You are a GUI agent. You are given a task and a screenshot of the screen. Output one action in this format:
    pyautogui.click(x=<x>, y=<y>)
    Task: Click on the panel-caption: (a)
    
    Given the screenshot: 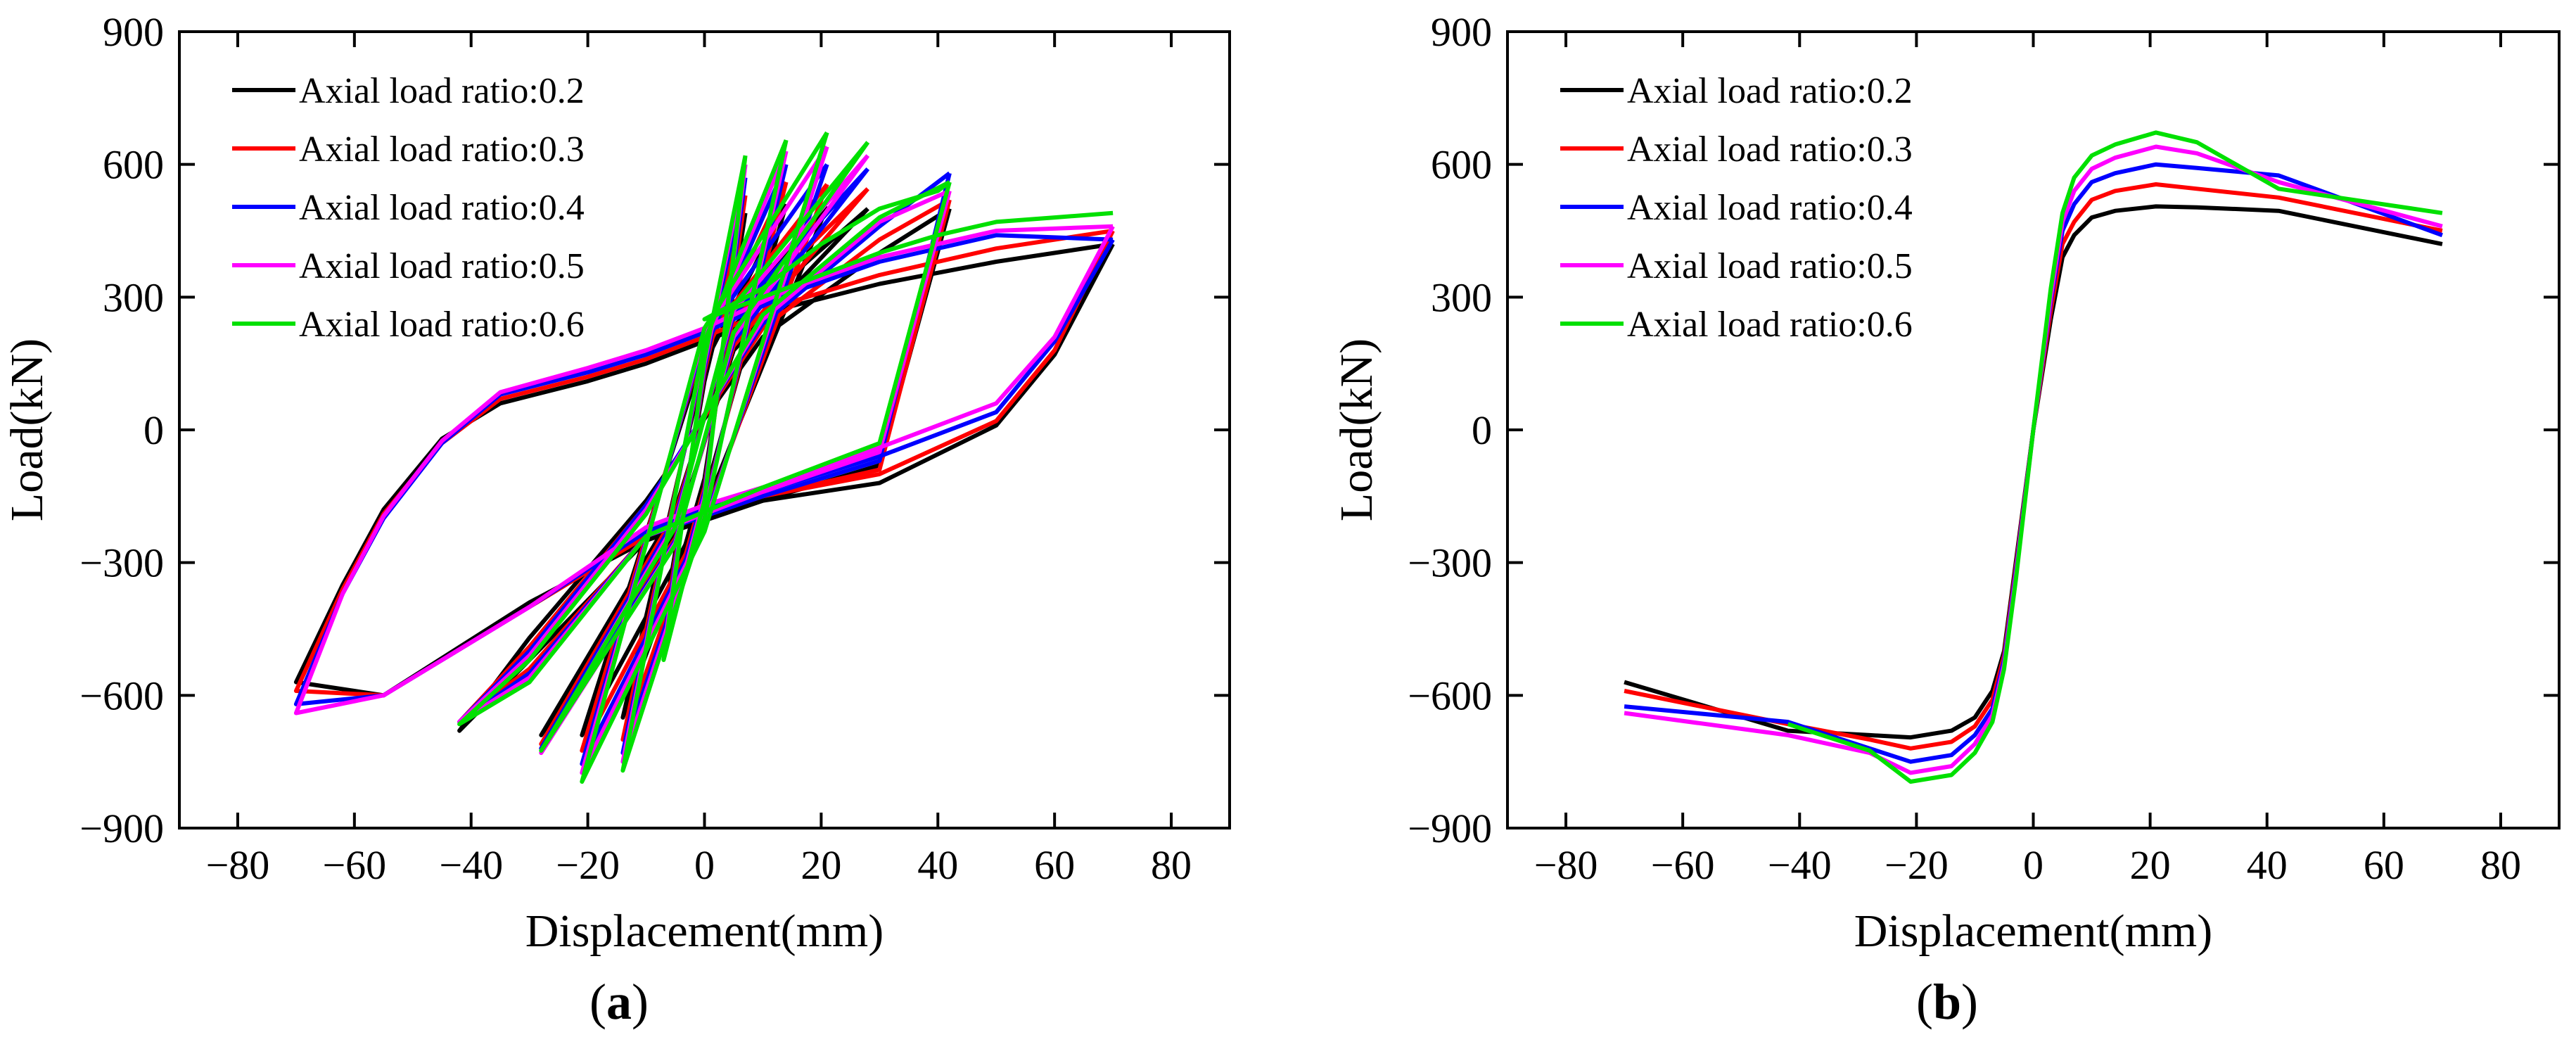 What is the action you would take?
    pyautogui.click(x=619, y=1002)
    